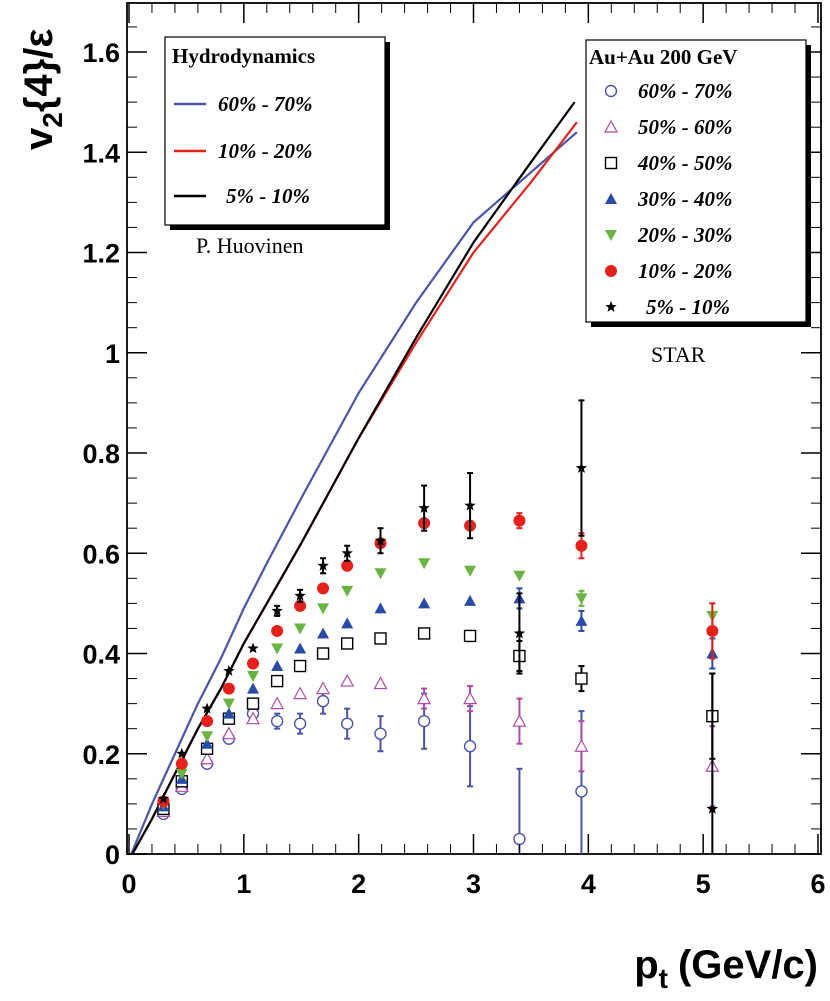 The width and height of the screenshot is (830, 1001). What do you see at coordinates (268, 196) in the screenshot?
I see `hydro-legend-label-2: 5% - 10%` at bounding box center [268, 196].